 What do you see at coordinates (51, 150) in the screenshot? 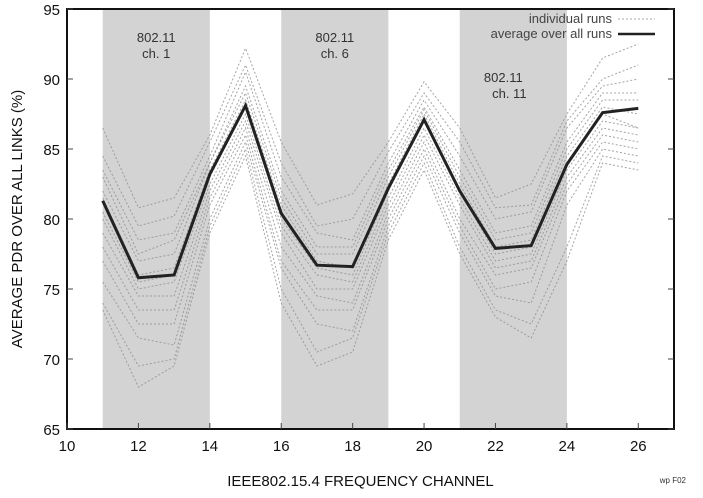
I see `y-tick-label: 85` at bounding box center [51, 150].